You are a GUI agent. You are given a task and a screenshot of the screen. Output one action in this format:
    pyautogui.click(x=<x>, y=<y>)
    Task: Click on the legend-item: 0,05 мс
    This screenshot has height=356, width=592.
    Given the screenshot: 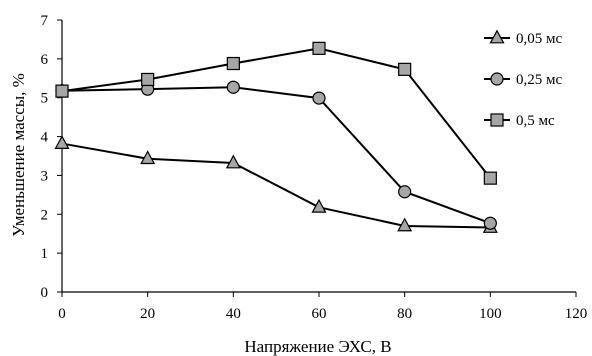 What is the action you would take?
    pyautogui.click(x=523, y=38)
    